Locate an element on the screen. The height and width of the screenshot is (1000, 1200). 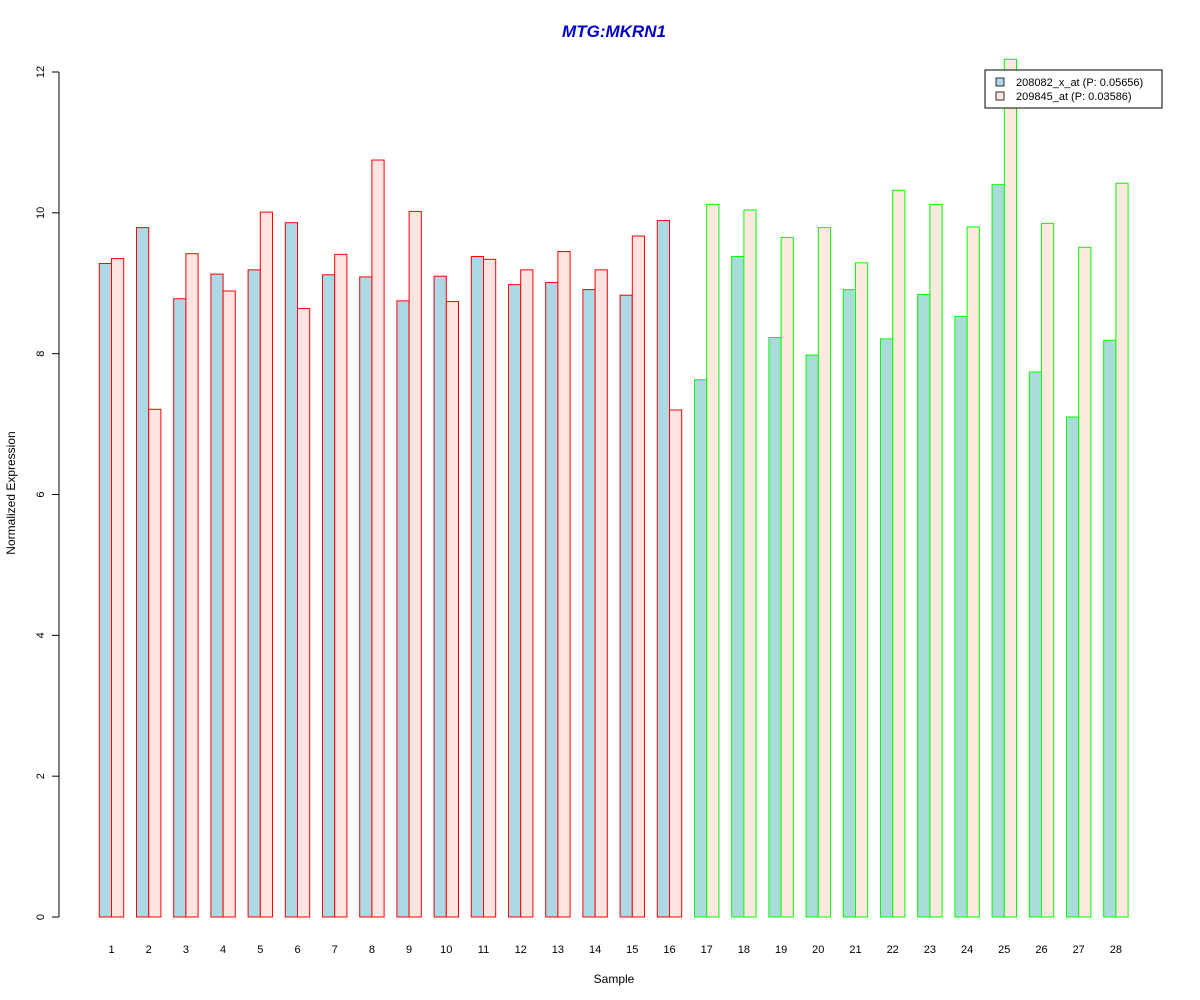
x-tick-label: 24 is located at coordinates (967, 950).